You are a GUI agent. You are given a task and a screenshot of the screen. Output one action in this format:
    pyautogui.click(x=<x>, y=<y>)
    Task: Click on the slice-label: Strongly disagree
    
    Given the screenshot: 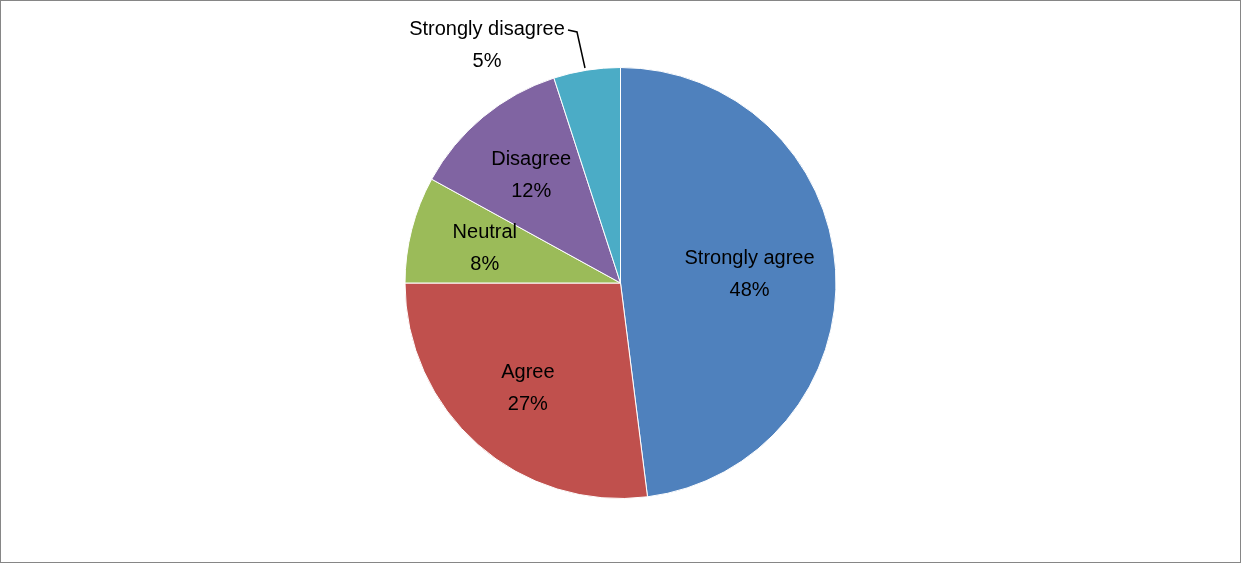 What is the action you would take?
    pyautogui.click(x=487, y=27)
    